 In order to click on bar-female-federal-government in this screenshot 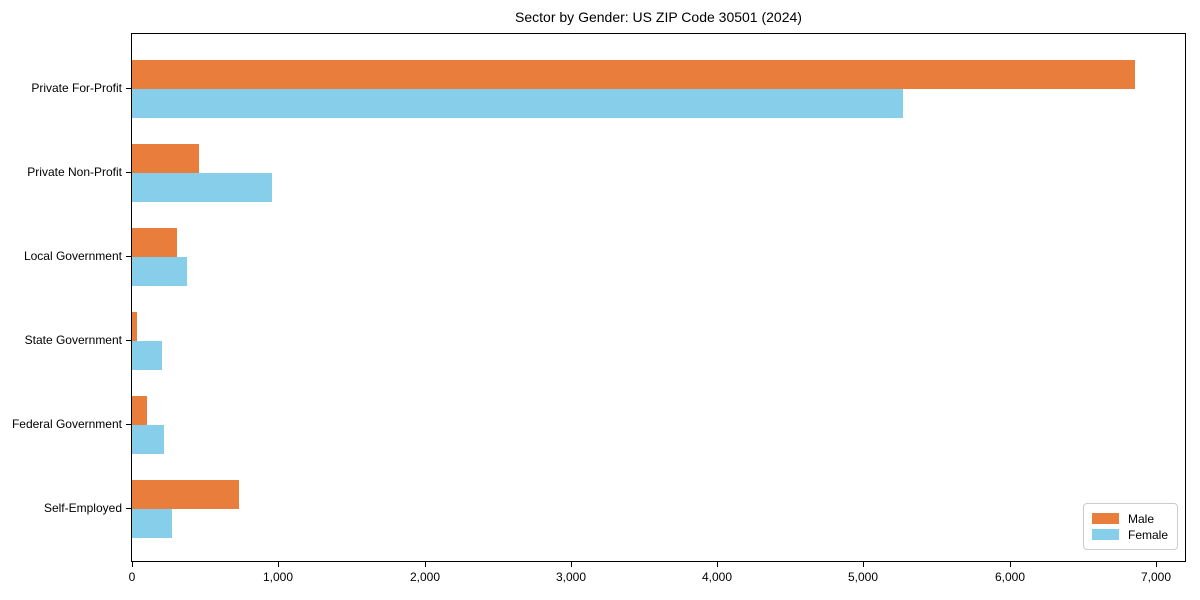, I will do `click(148, 439)`.